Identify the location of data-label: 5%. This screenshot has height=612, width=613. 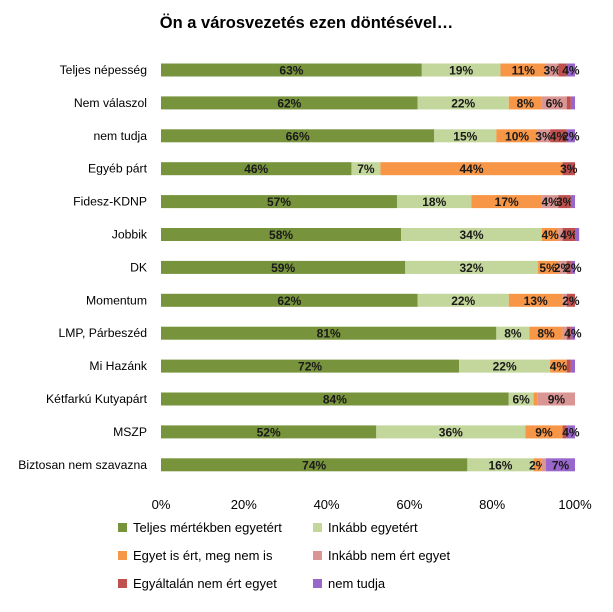
(548, 268).